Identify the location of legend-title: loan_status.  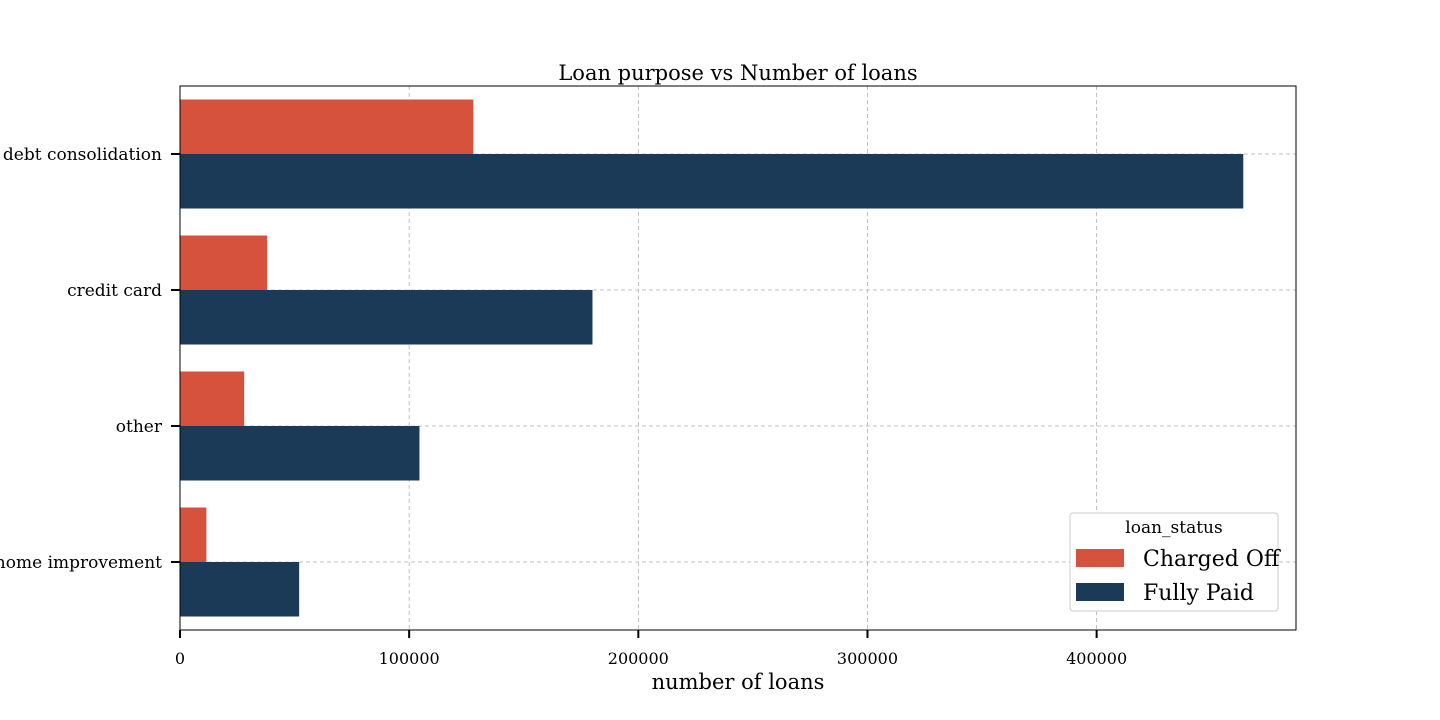
(1173, 528).